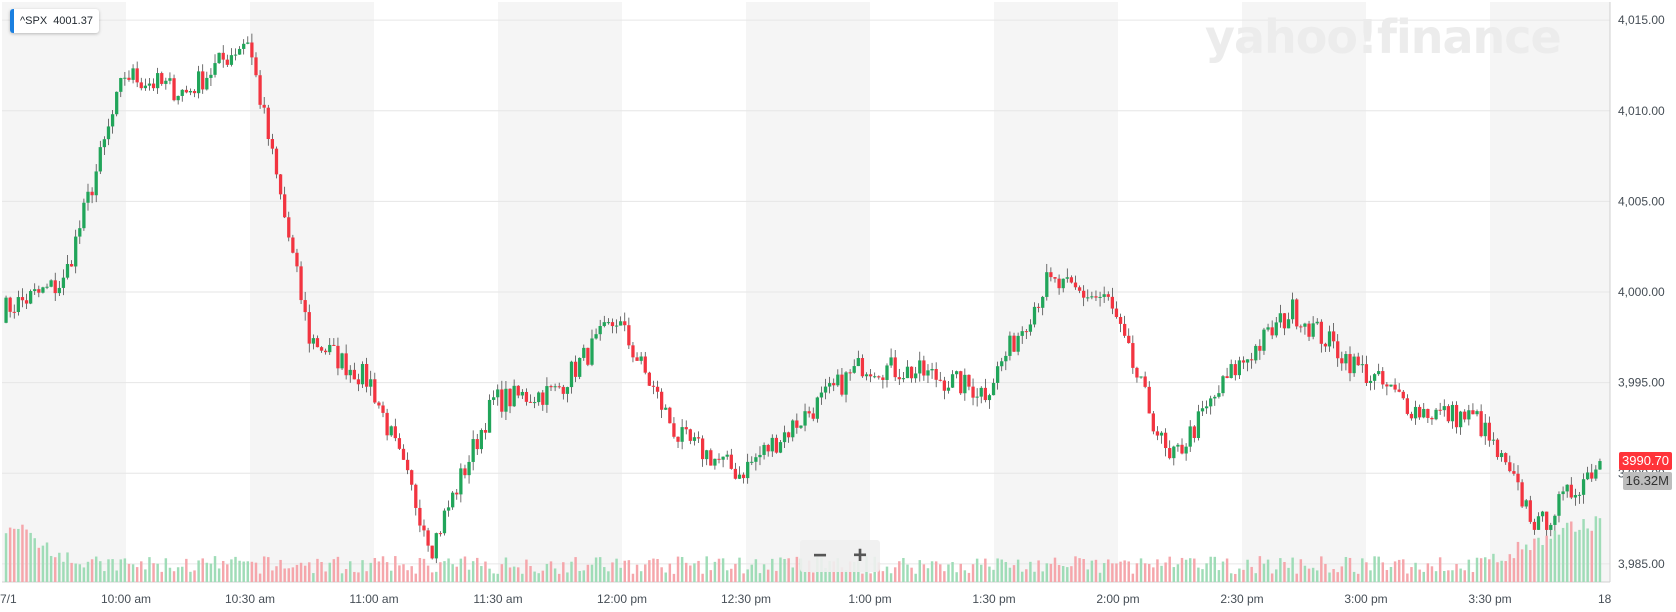 This screenshot has width=1676, height=612. Describe the element at coordinates (54, 21) in the screenshot. I see `symbol-badge: ^SPX 4001.37` at that location.